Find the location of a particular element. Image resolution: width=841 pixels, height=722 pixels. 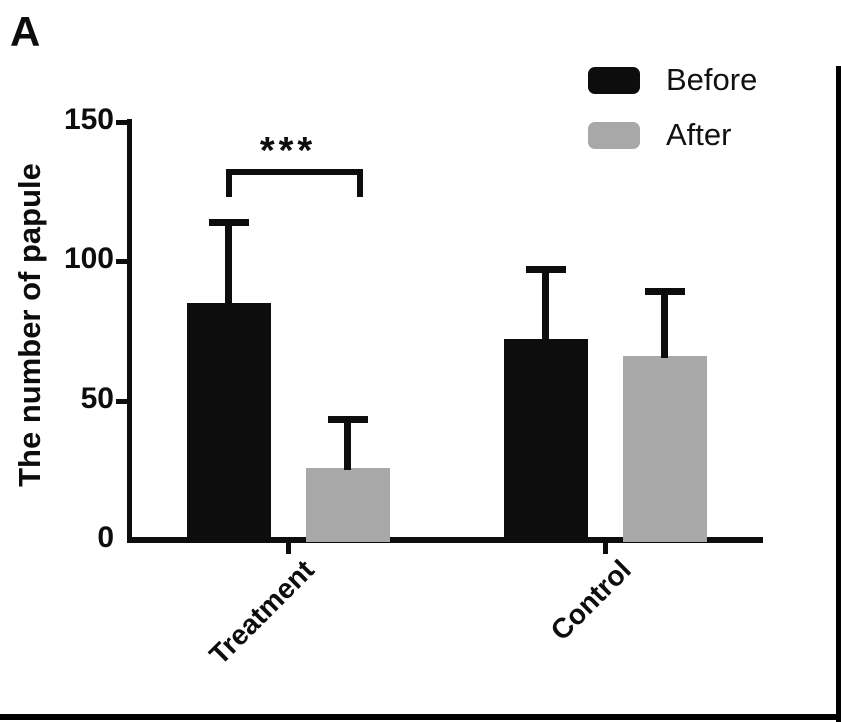

significance-stars: *** is located at coordinates (288, 151).